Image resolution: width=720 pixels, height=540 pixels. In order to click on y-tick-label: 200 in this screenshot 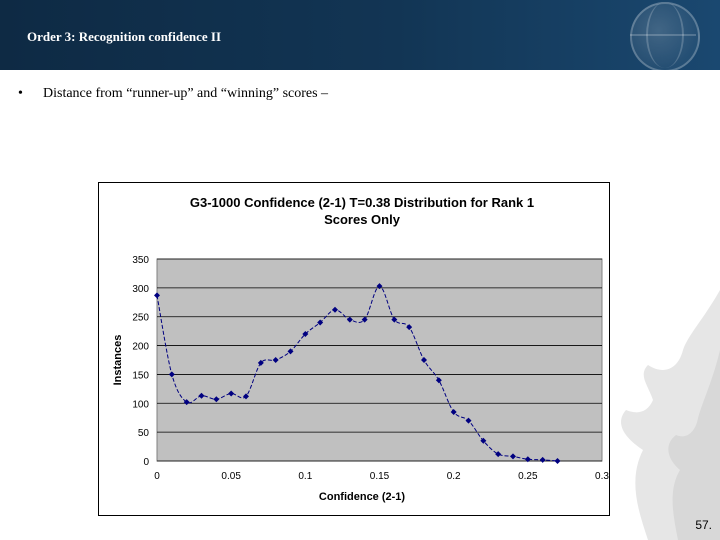, I will do `click(140, 347)`.